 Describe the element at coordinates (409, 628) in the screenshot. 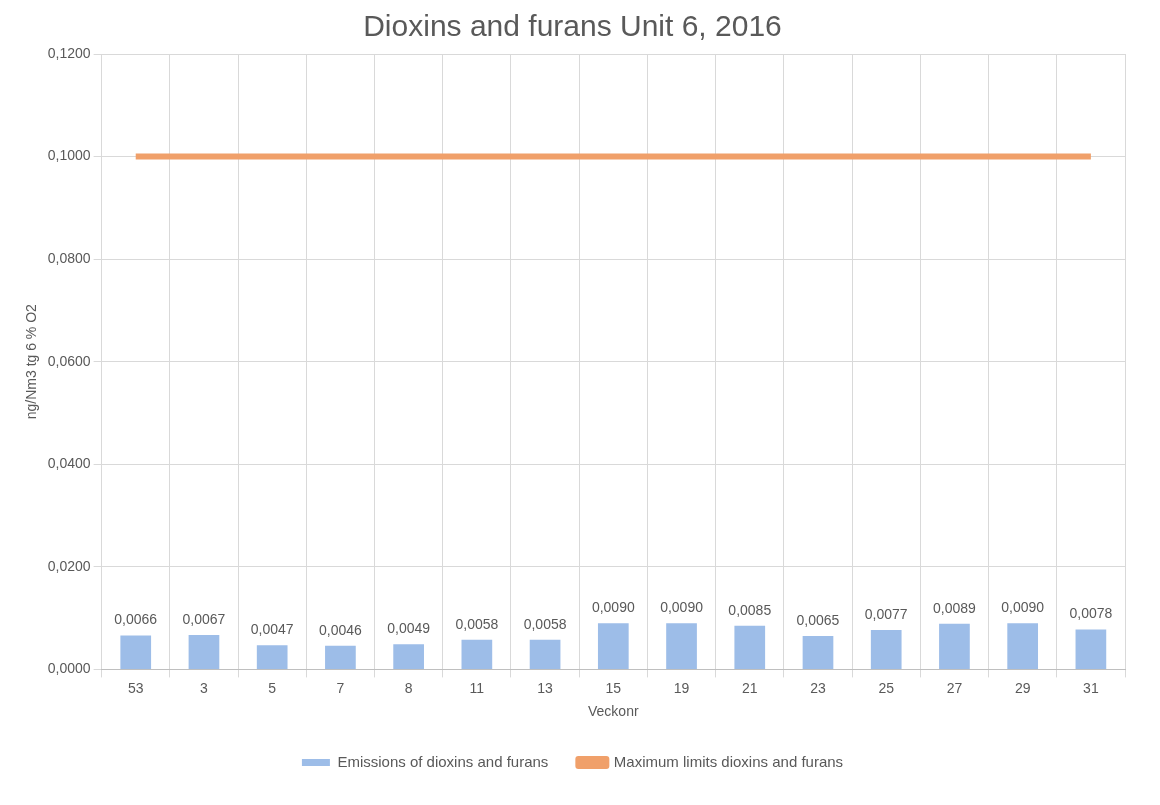

I see `data-label: 0,0049` at that location.